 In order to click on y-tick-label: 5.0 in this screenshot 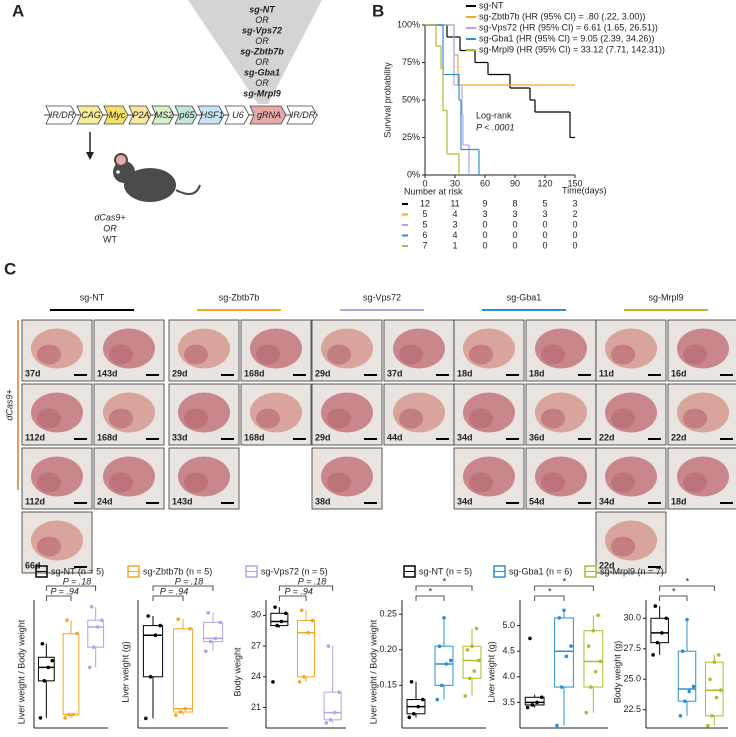, I will do `click(508, 625)`.